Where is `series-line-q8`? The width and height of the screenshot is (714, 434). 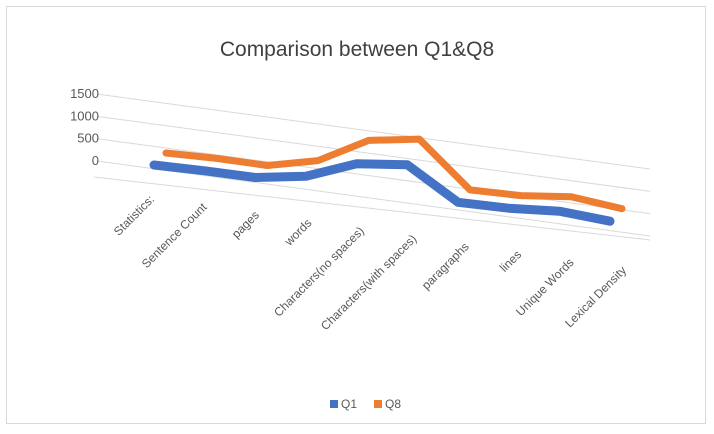 series-line-q8 is located at coordinates (394, 174).